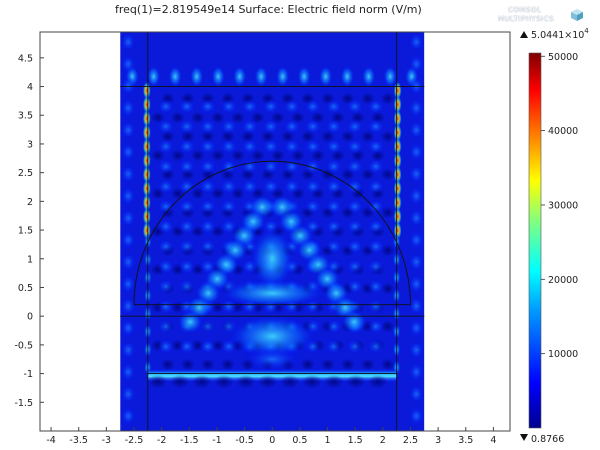 The image size is (600, 450). I want to click on y-tick-label: 2, so click(30, 202).